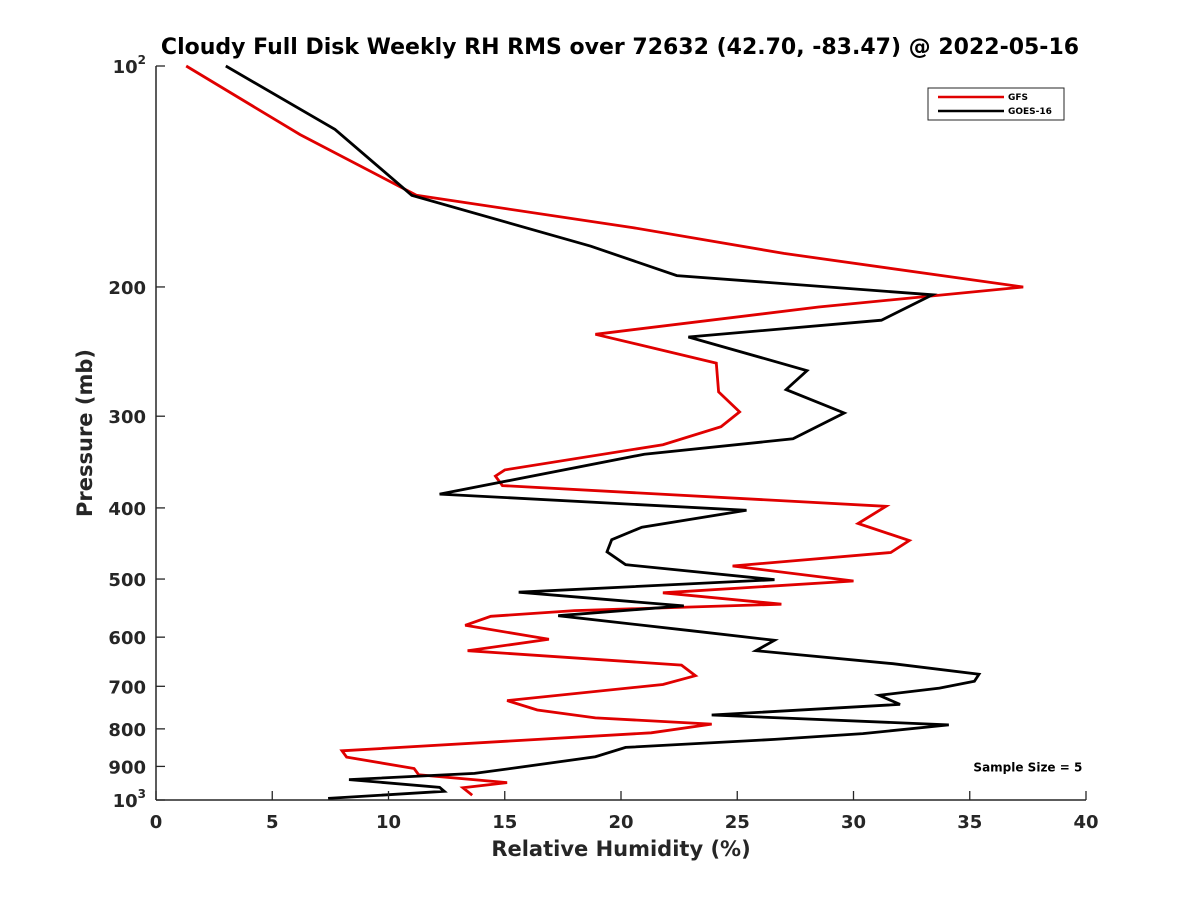 The width and height of the screenshot is (1200, 900). What do you see at coordinates (1030, 112) in the screenshot?
I see `legend-label-goes16: GOES-16` at bounding box center [1030, 112].